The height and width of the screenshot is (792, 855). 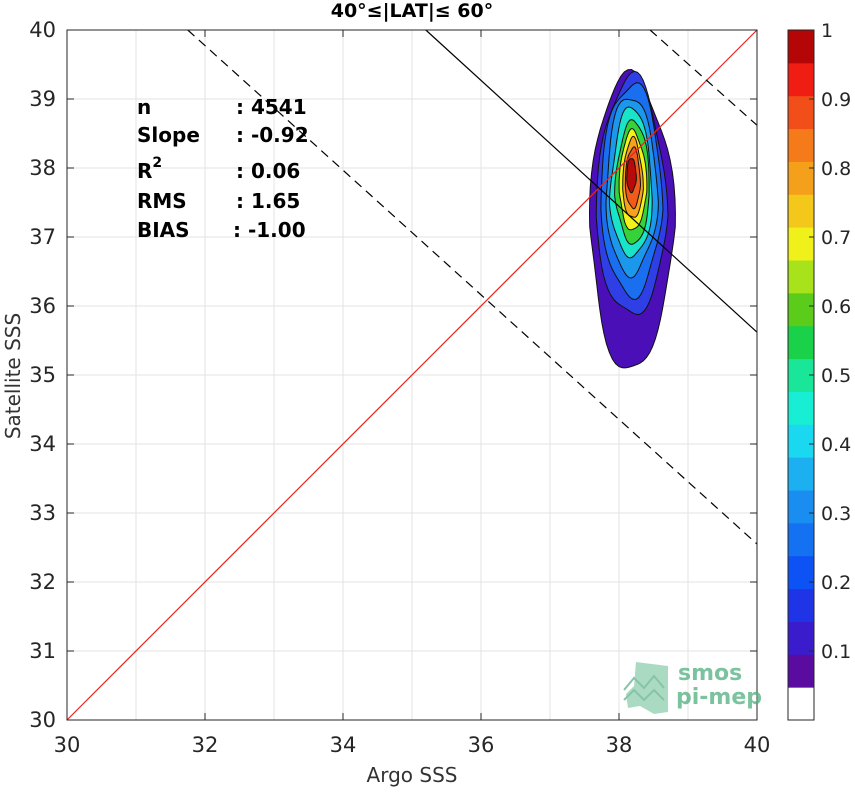 I want to click on colorbar-tick-label: 0.8, so click(x=836, y=169).